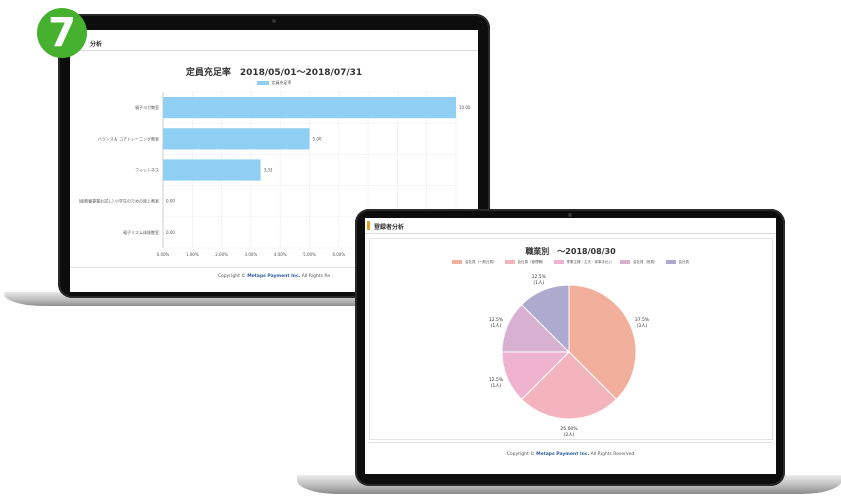  I want to click on chart-title: 定員充足率 2018/05/01〜2018/07/31, so click(274, 73).